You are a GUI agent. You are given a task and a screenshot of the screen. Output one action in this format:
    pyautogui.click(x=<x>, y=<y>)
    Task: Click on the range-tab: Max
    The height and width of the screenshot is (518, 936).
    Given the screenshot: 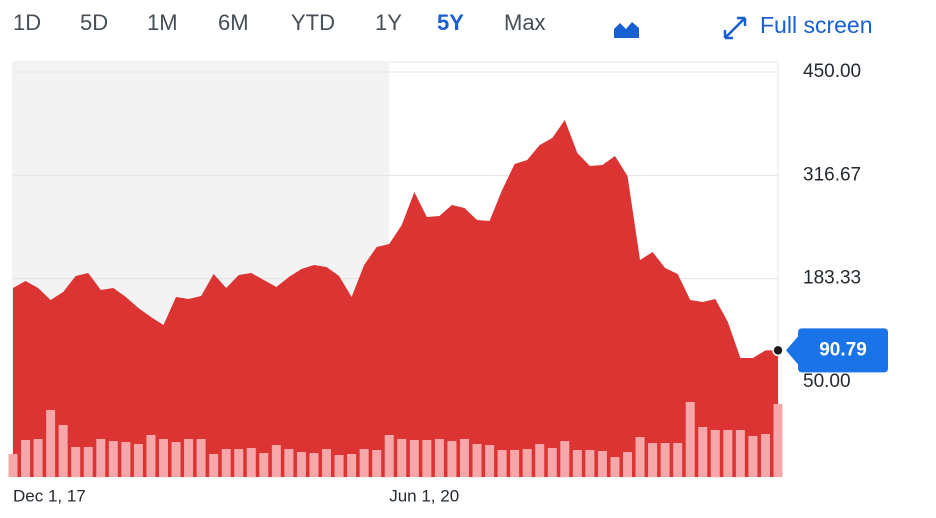 What is the action you would take?
    pyautogui.click(x=525, y=22)
    